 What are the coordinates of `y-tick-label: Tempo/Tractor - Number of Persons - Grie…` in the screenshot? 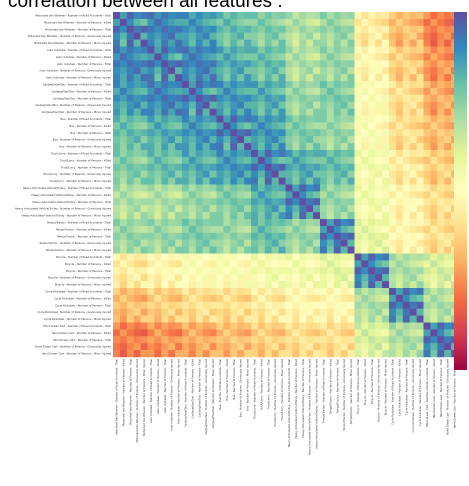 It's located at (75, 243).